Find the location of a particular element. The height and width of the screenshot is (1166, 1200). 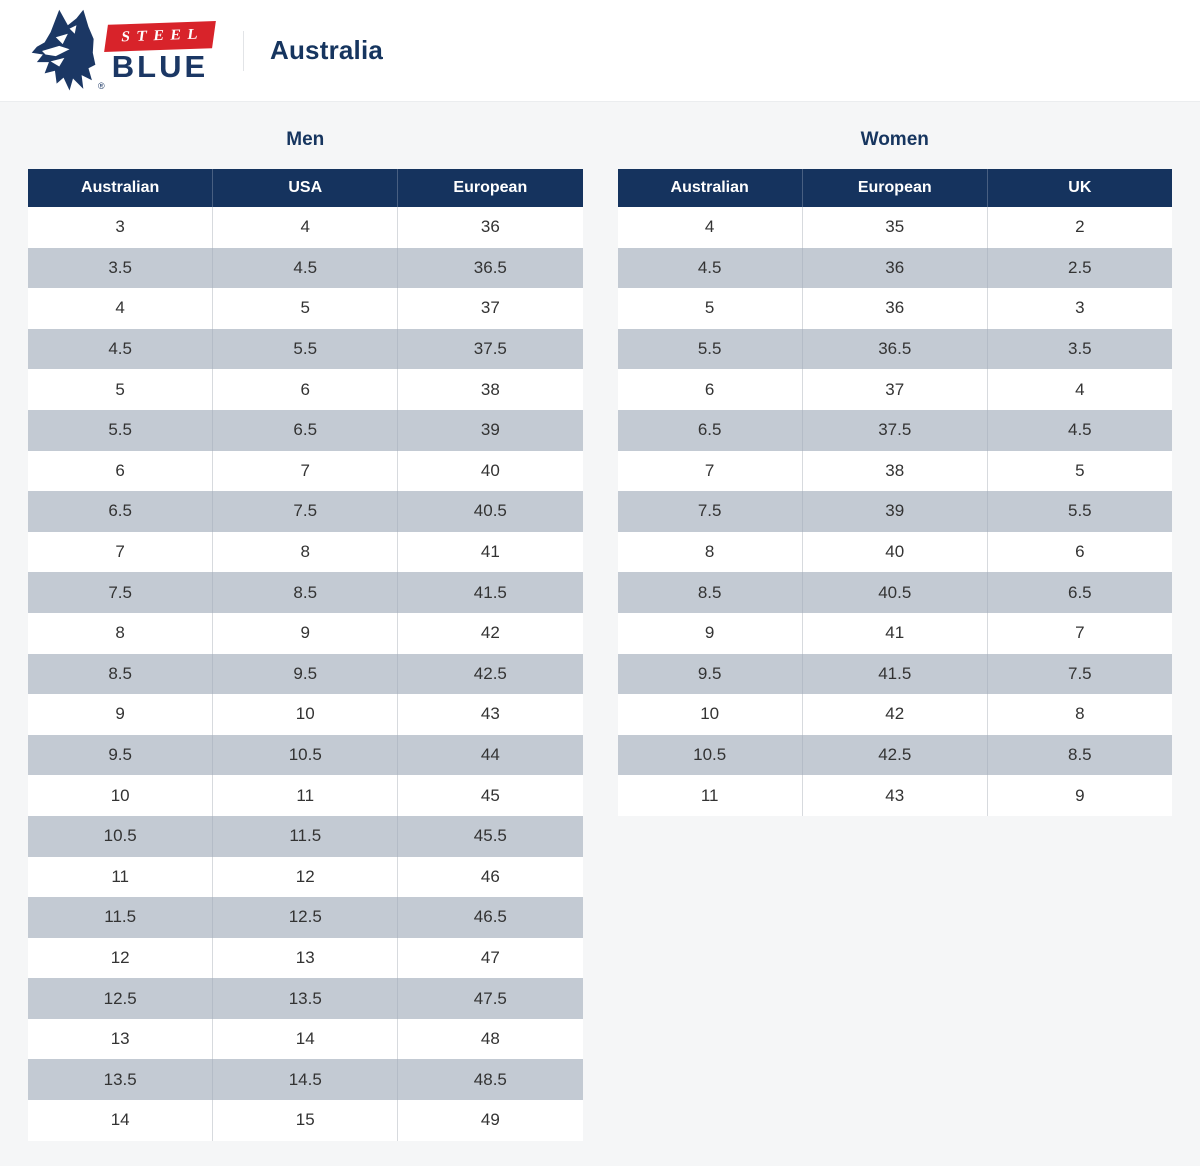

size-cell: 13.5 is located at coordinates (121, 1080).